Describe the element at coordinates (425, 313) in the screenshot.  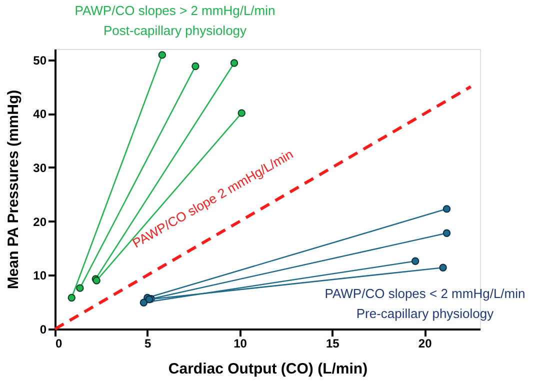
I see `annotation: Pre-capillary physiology` at that location.